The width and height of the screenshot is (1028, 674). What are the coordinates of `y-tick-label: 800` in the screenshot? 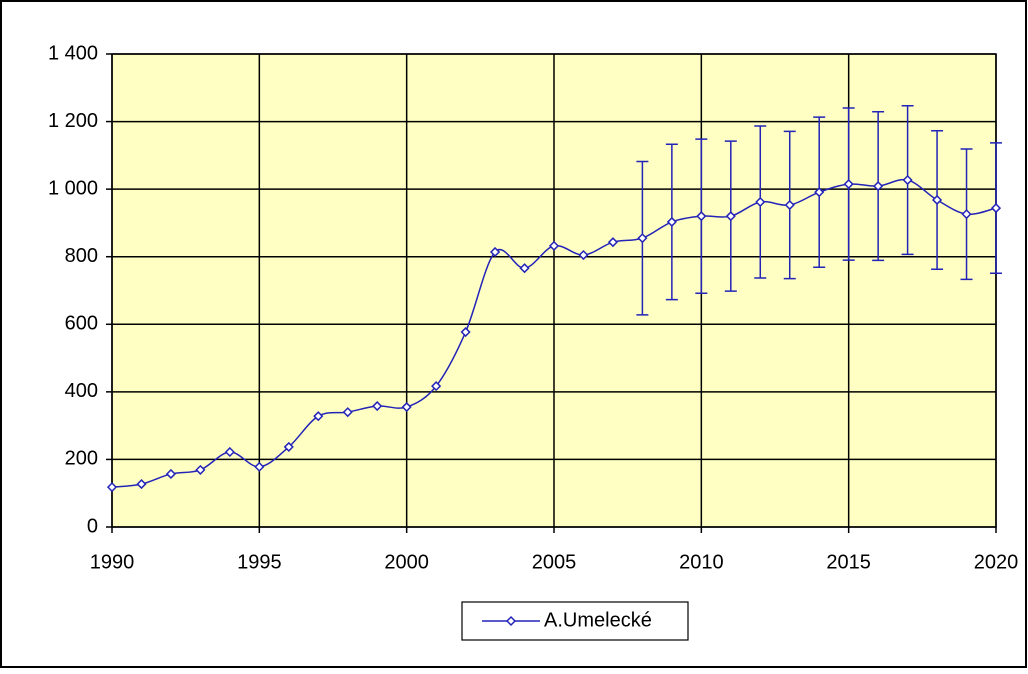 It's located at (81, 256).